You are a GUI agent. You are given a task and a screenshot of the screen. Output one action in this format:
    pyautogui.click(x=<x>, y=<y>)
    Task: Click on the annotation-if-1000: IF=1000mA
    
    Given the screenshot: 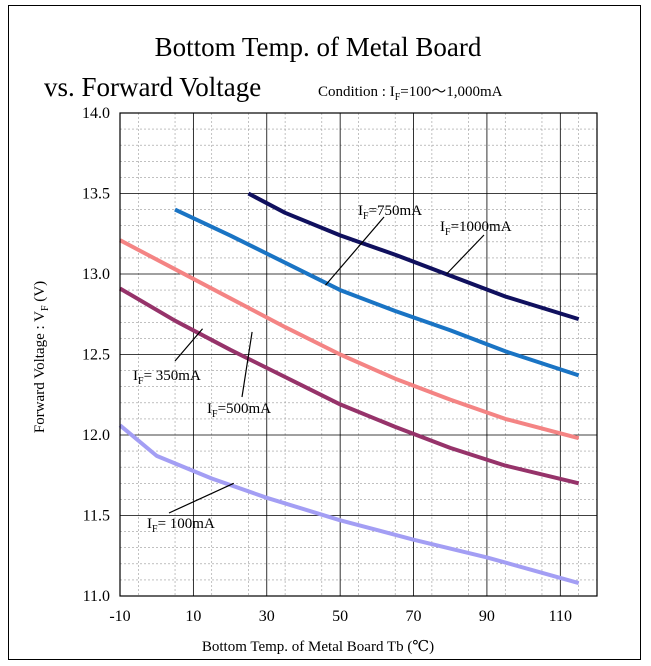 What is the action you would take?
    pyautogui.click(x=476, y=228)
    